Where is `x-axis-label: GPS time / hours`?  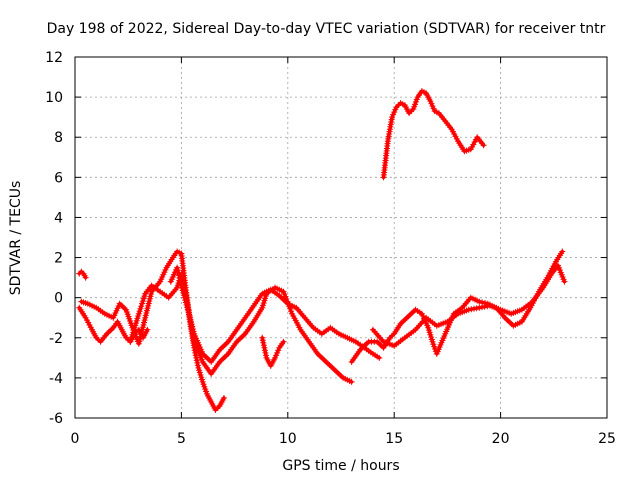 x-axis-label: GPS time / hours is located at coordinates (340, 466).